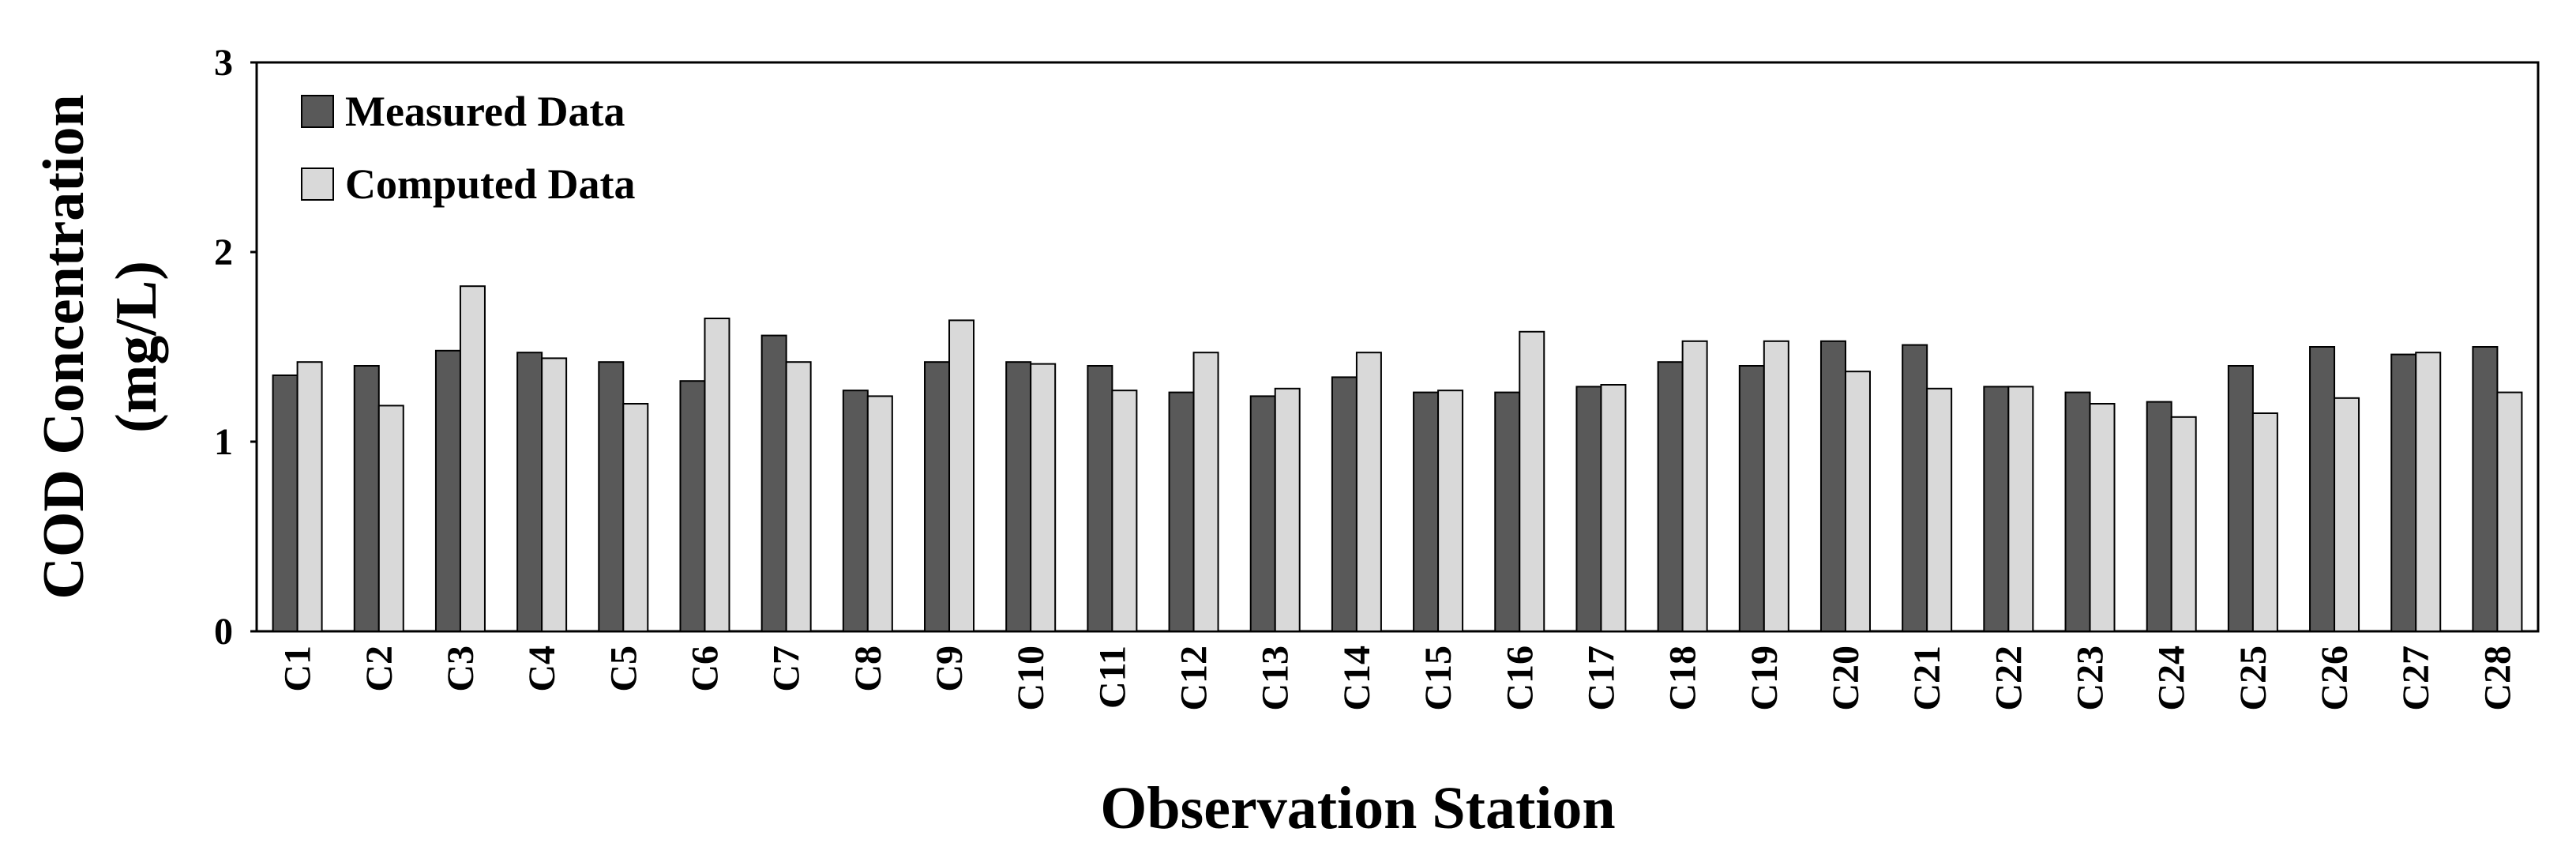 Image resolution: width=2576 pixels, height=862 pixels. Describe the element at coordinates (1601, 678) in the screenshot. I see `x-tick-label: C17` at that location.